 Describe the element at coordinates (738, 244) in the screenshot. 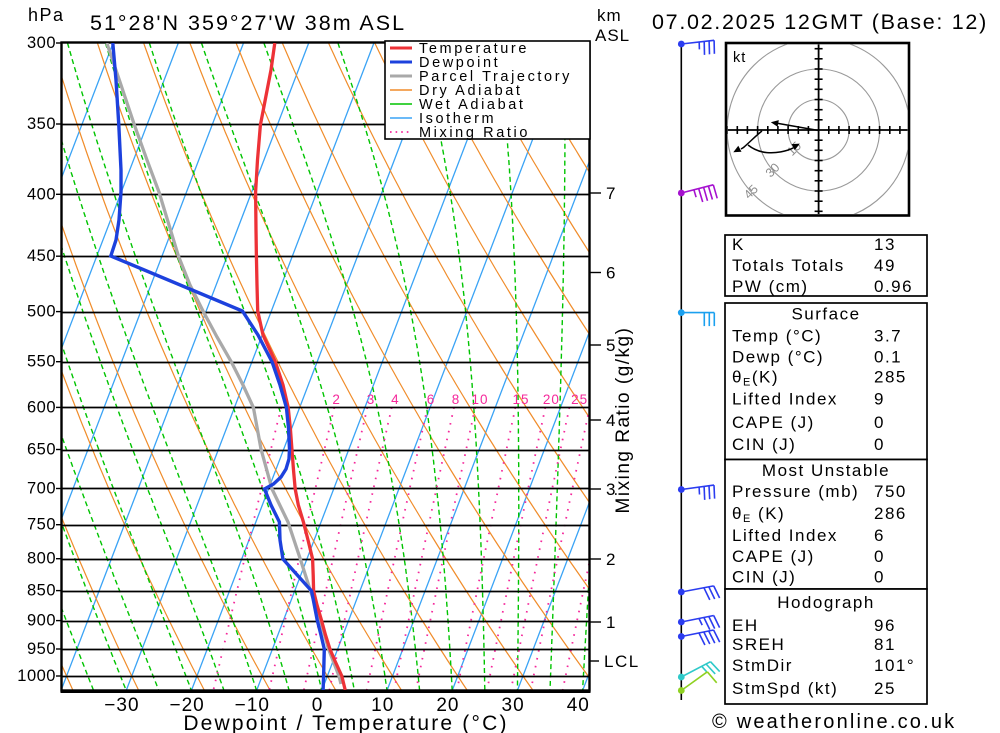

I see `svg-text: K` at that location.